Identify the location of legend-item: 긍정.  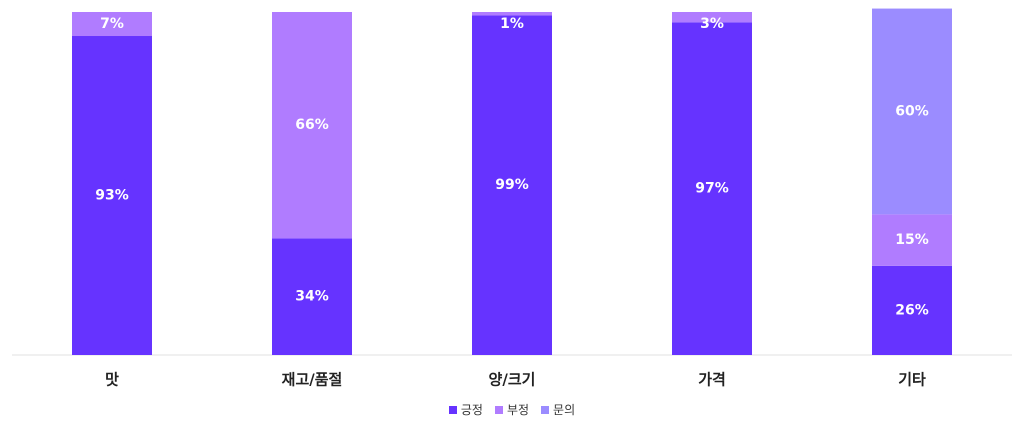
(465, 409).